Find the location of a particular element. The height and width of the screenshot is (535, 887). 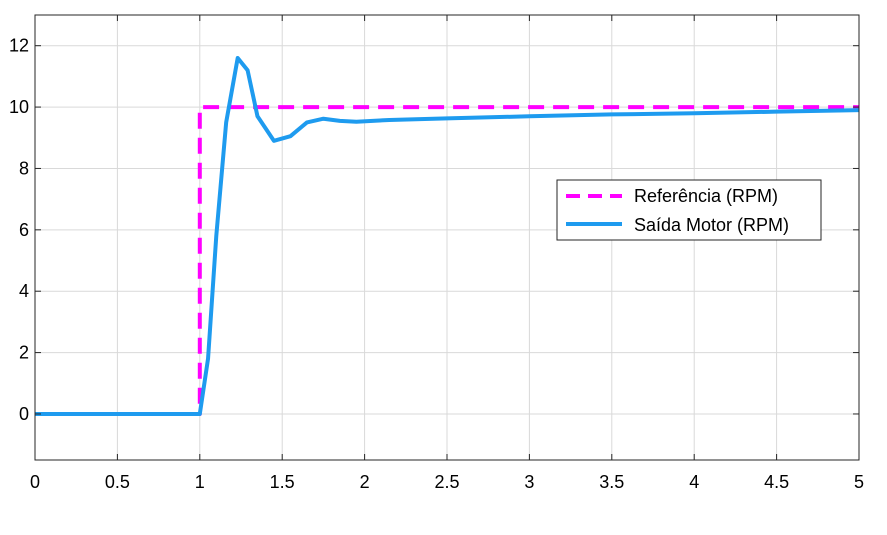

y-tick-label: 10 is located at coordinates (19, 107).